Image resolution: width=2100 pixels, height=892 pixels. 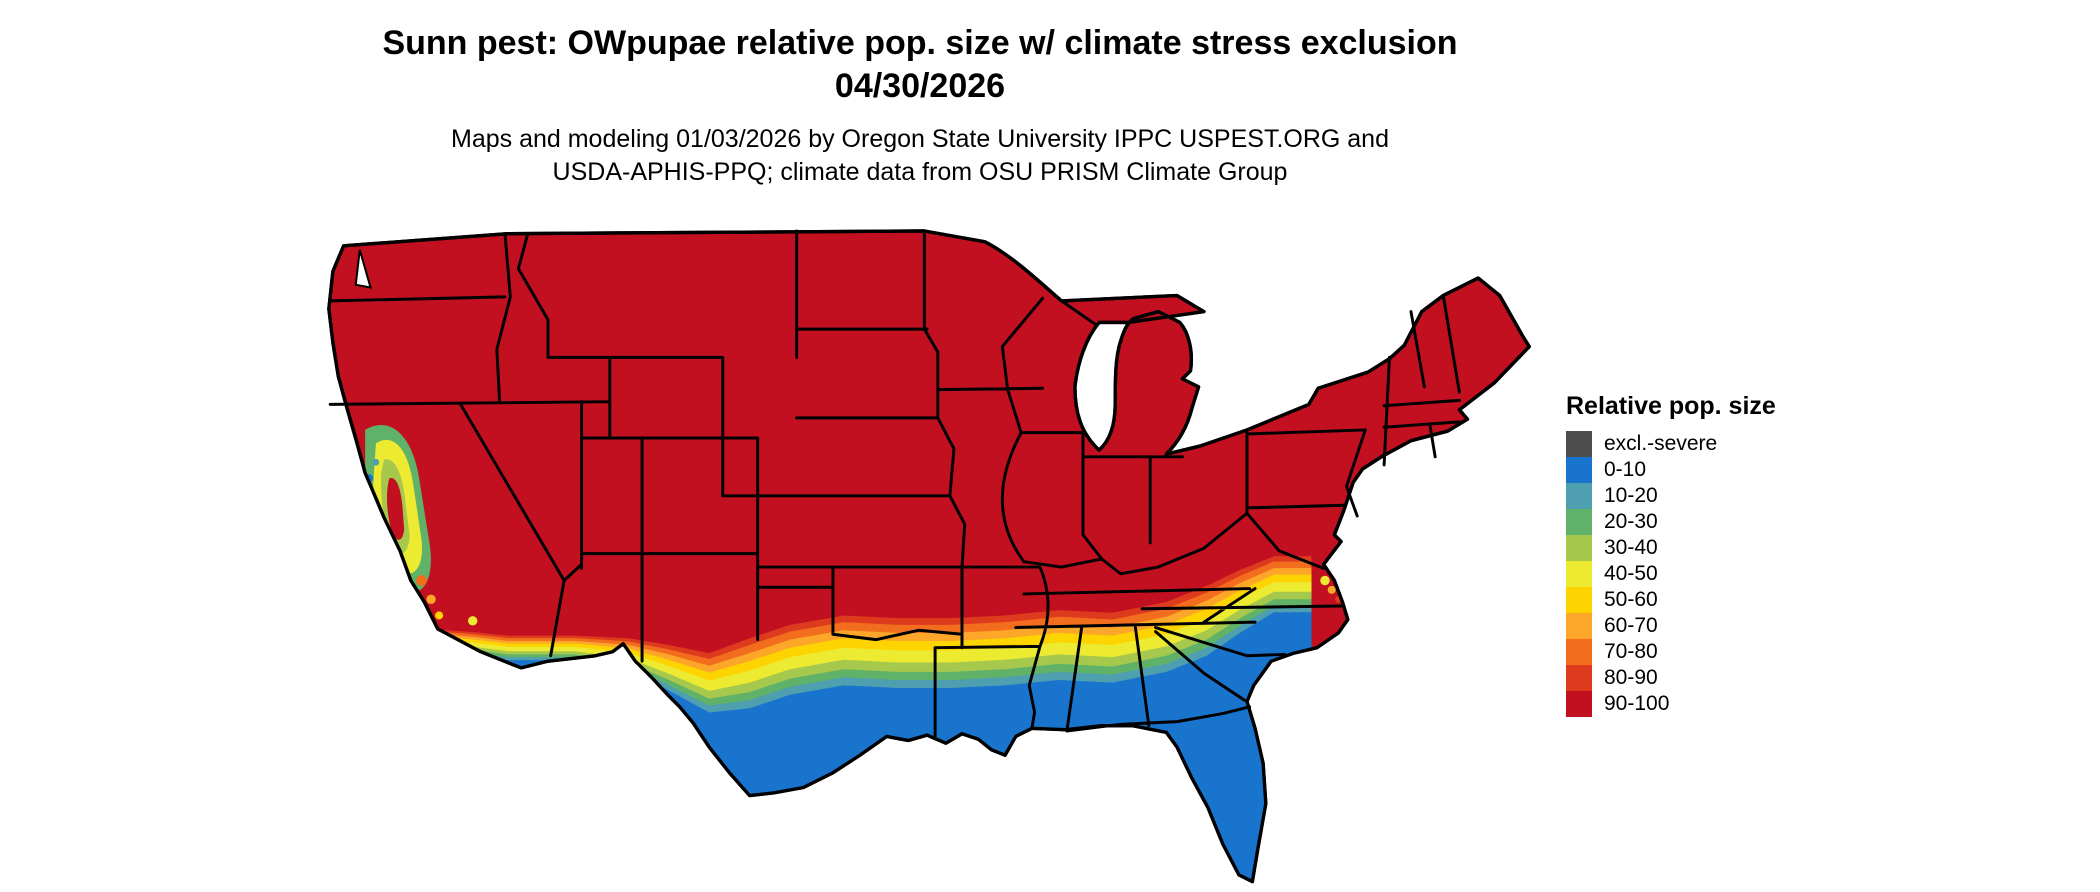 What do you see at coordinates (421, 580) in the screenshot?
I see `ca-orange-spot1` at bounding box center [421, 580].